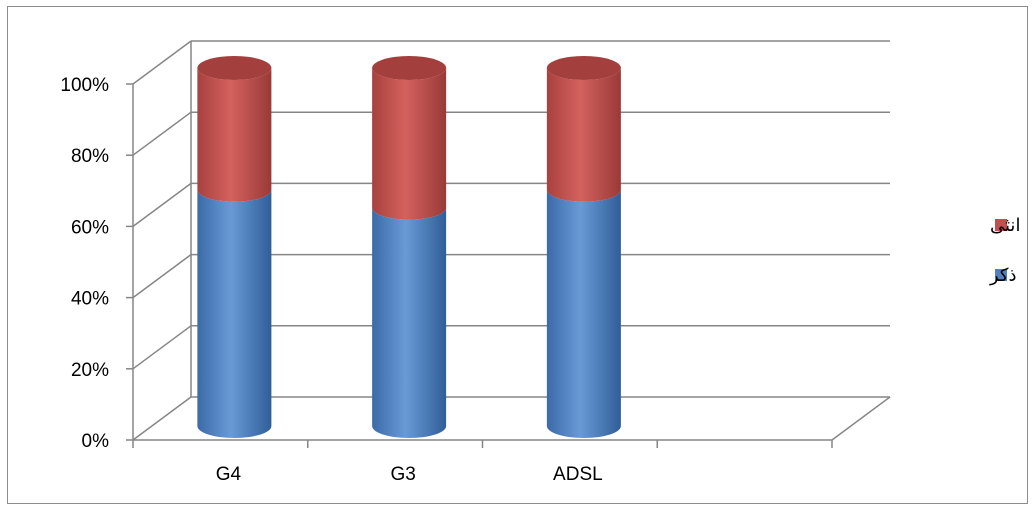  What do you see at coordinates (96, 441) in the screenshot?
I see `y-tick-label: 0%` at bounding box center [96, 441].